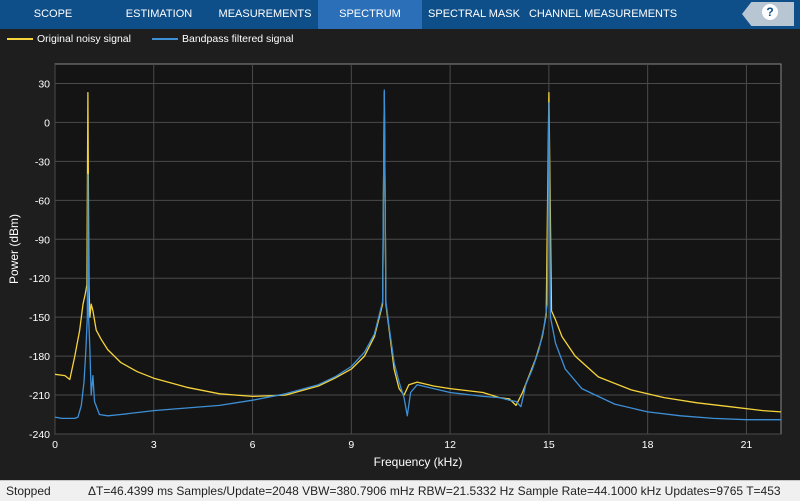  Describe the element at coordinates (44, 84) in the screenshot. I see `y-tick-label: 30` at that location.